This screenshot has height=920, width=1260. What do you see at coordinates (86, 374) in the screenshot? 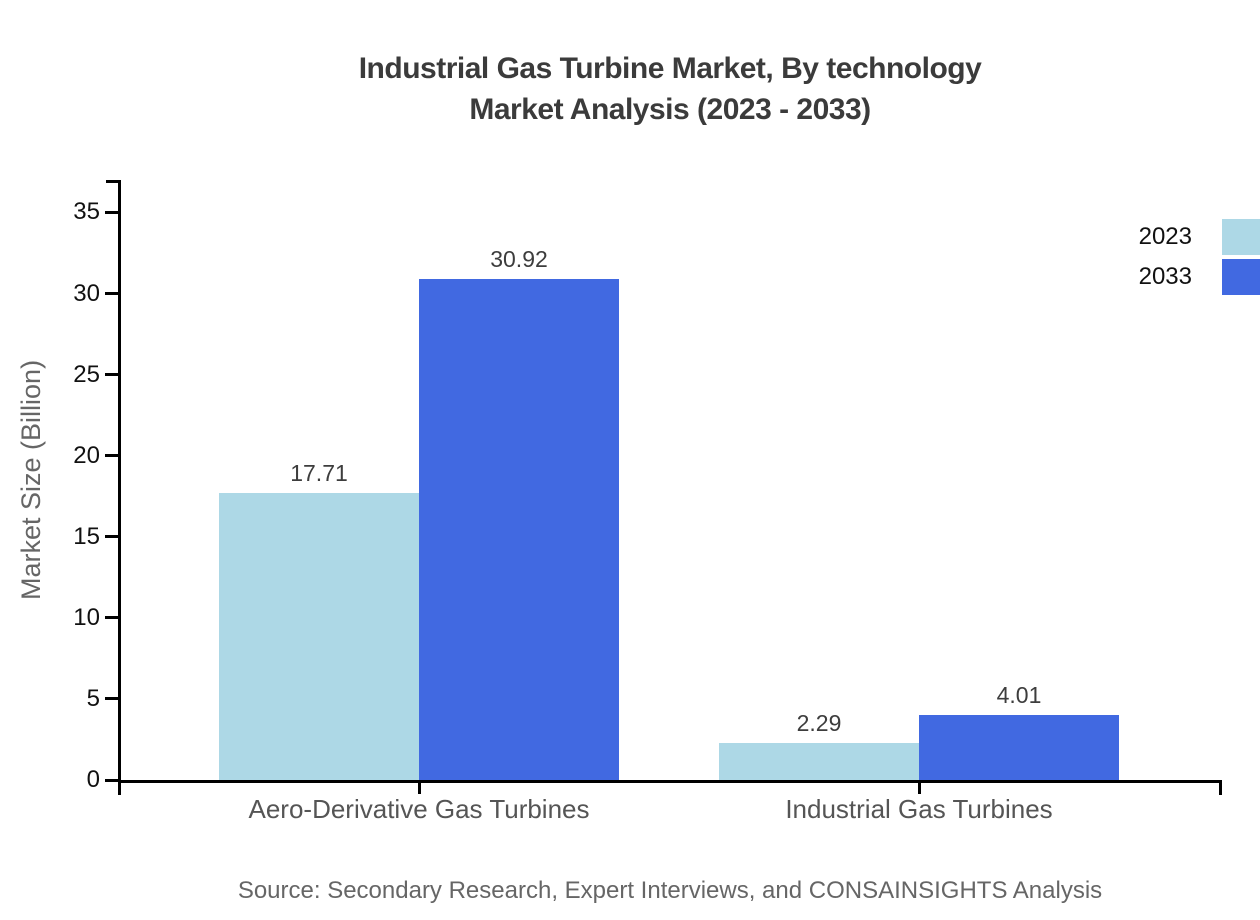
I see `y-axis-tick-label-25: 25` at bounding box center [86, 374].